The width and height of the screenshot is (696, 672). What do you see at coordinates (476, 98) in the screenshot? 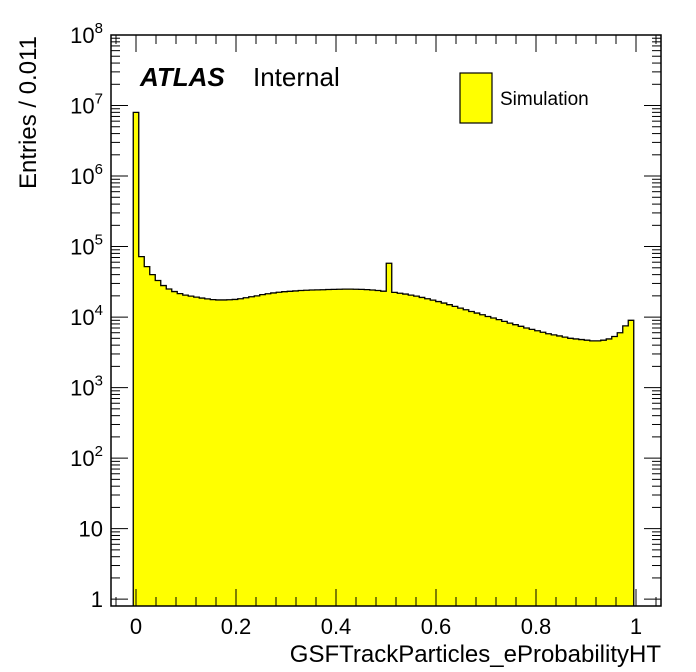
I see `legend-swatch` at bounding box center [476, 98].